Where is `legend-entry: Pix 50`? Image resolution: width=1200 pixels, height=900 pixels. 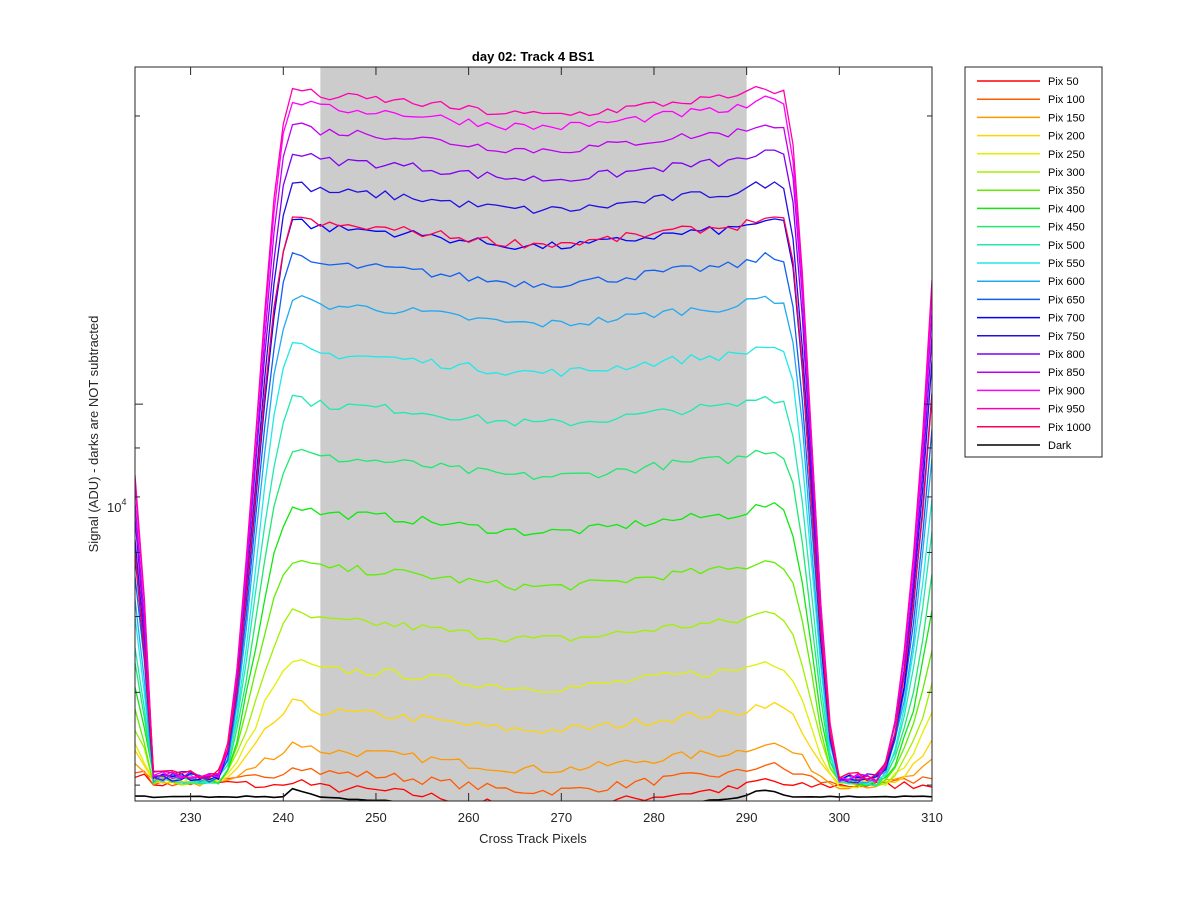
legend-entry: Pix 50 is located at coordinates (1063, 82).